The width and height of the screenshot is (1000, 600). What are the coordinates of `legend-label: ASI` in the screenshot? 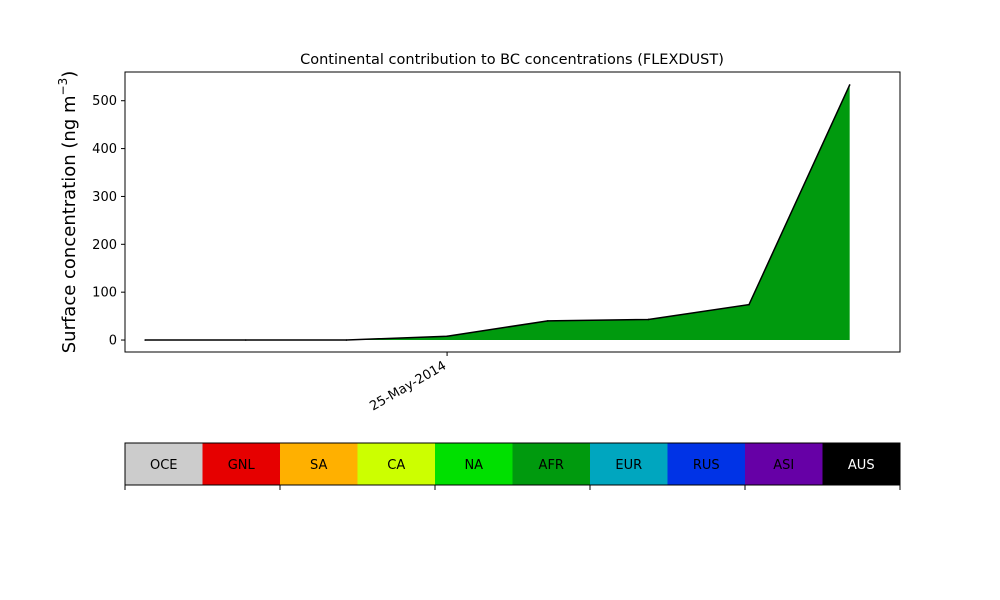 It's located at (783, 465).